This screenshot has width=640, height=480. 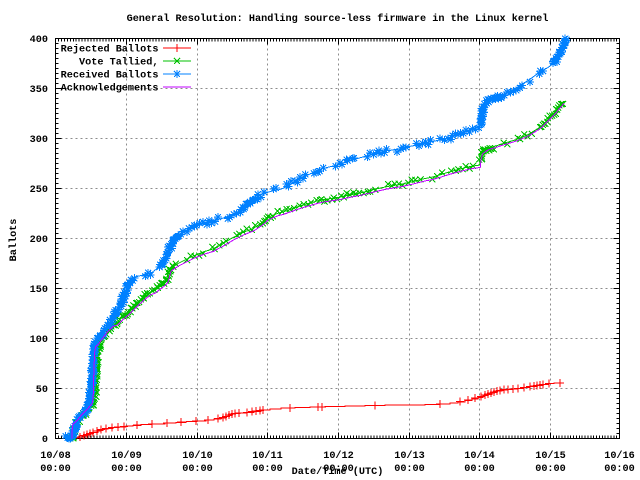 I want to click on svg-text: 300, so click(x=39, y=140).